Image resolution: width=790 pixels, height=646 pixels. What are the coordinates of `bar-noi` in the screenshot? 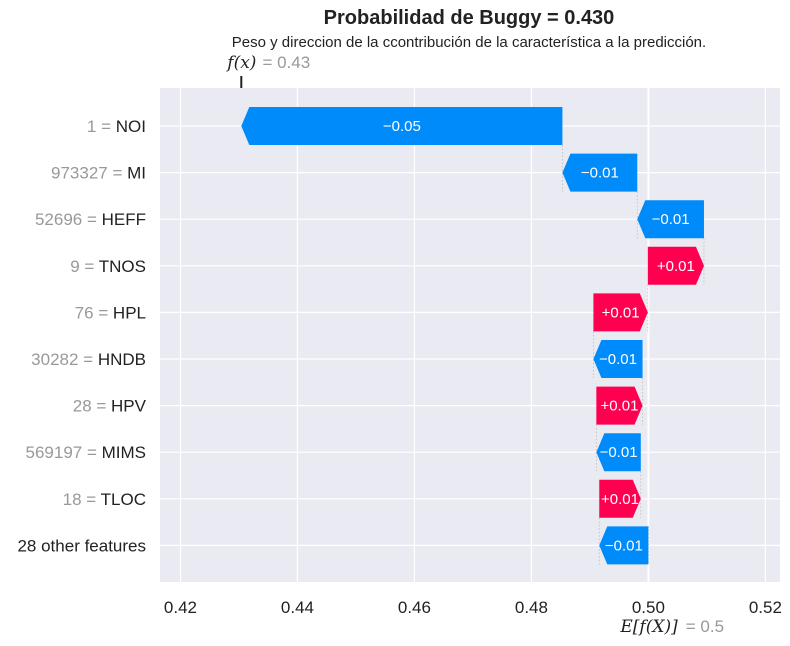 It's located at (402, 126).